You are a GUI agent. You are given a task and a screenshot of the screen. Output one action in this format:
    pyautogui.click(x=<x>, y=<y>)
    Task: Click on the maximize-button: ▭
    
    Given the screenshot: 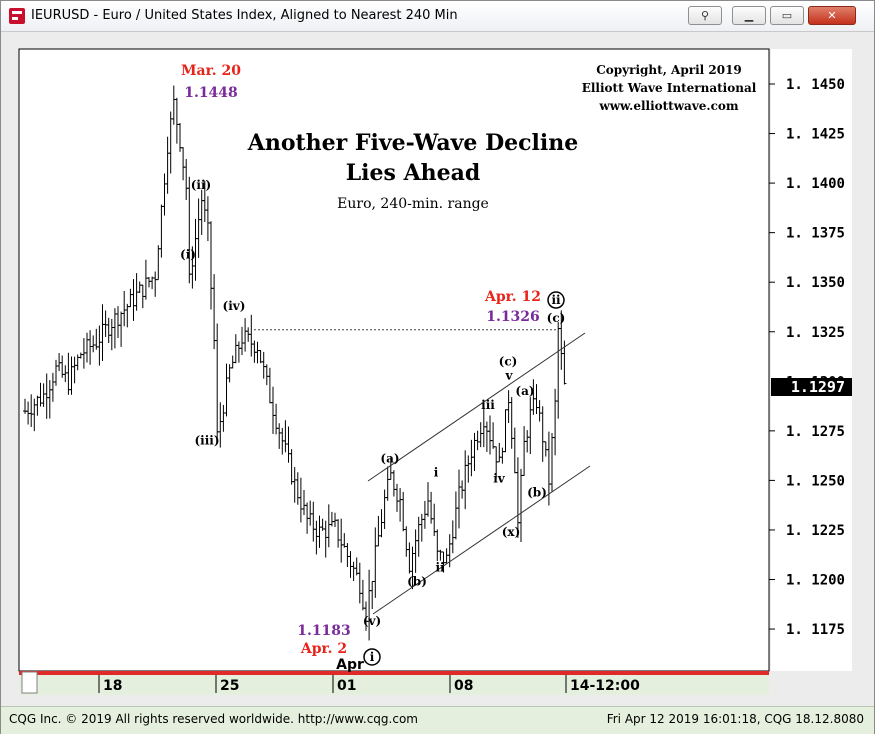 What is the action you would take?
    pyautogui.click(x=787, y=15)
    